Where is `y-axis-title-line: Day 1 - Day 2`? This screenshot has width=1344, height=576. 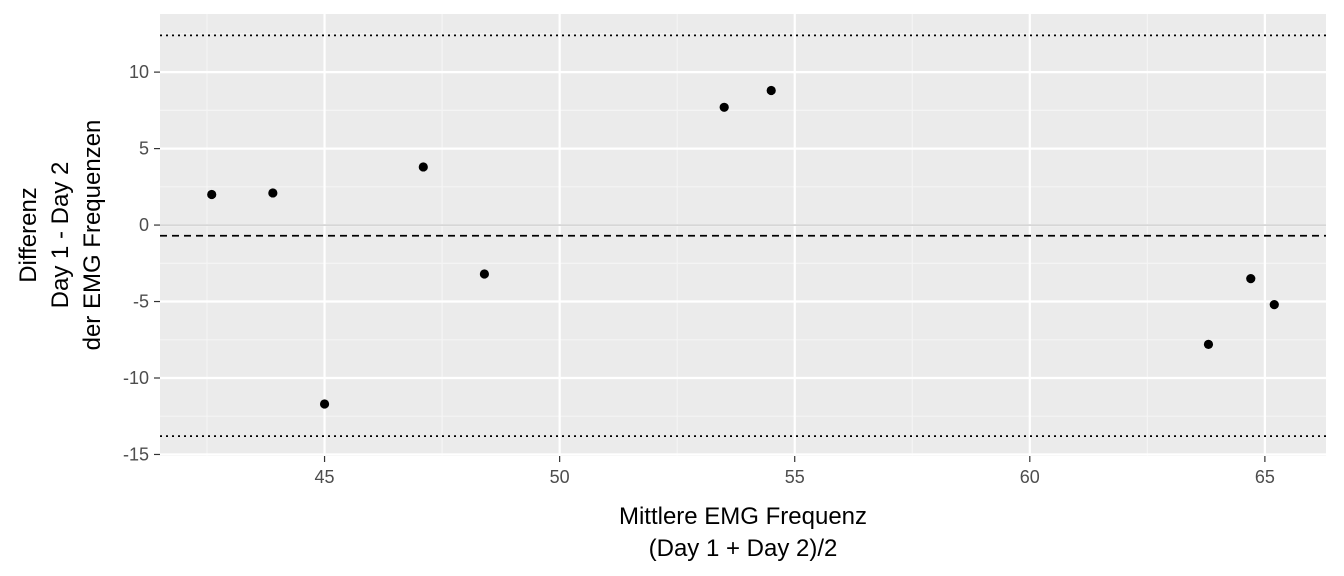
y-axis-title-line: Day 1 - Day 2 is located at coordinates (60, 235).